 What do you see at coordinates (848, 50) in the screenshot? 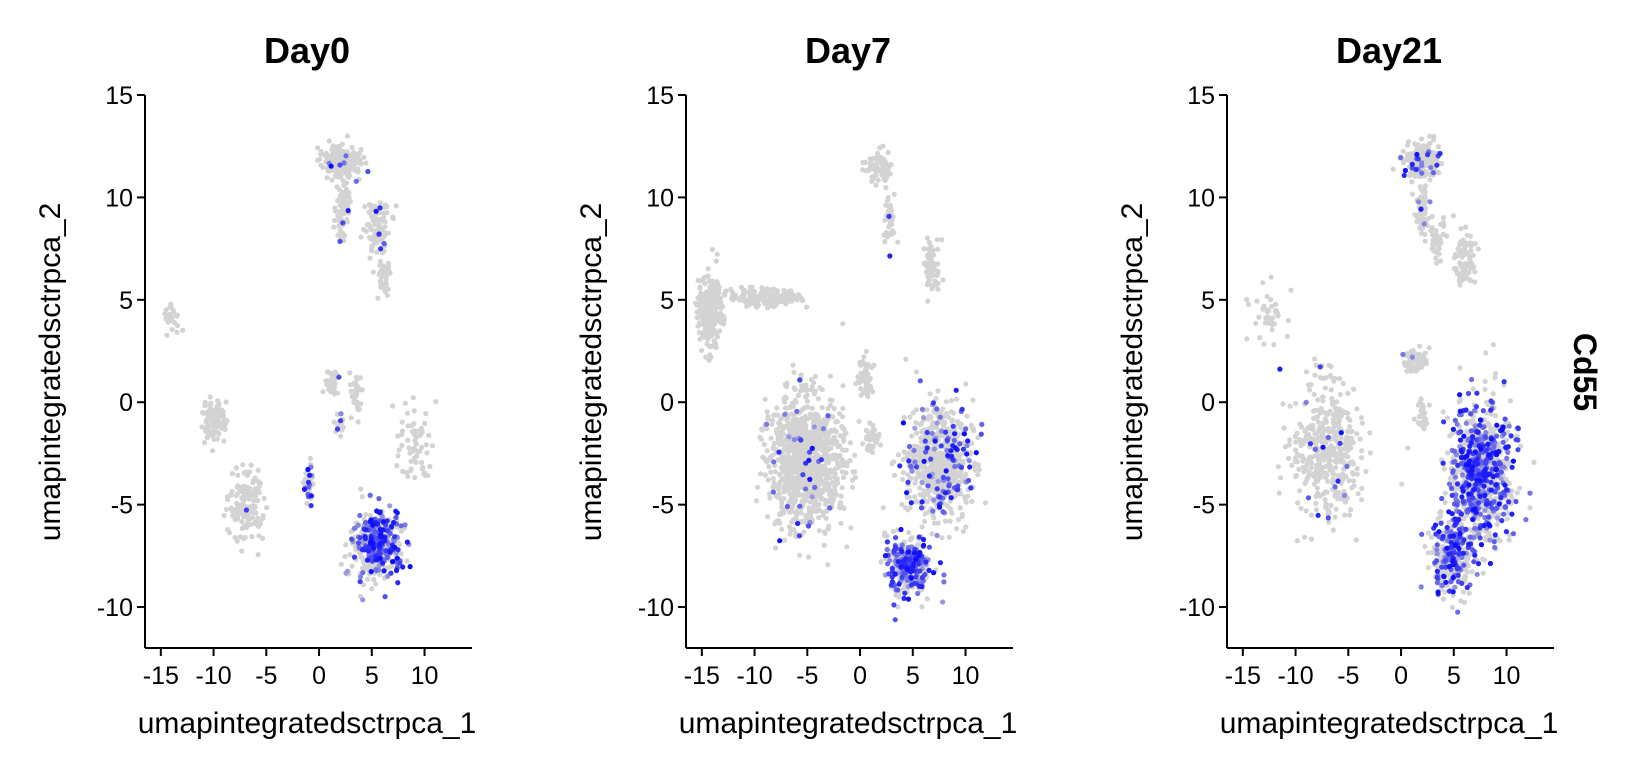
I see `panel-title: Day7` at bounding box center [848, 50].